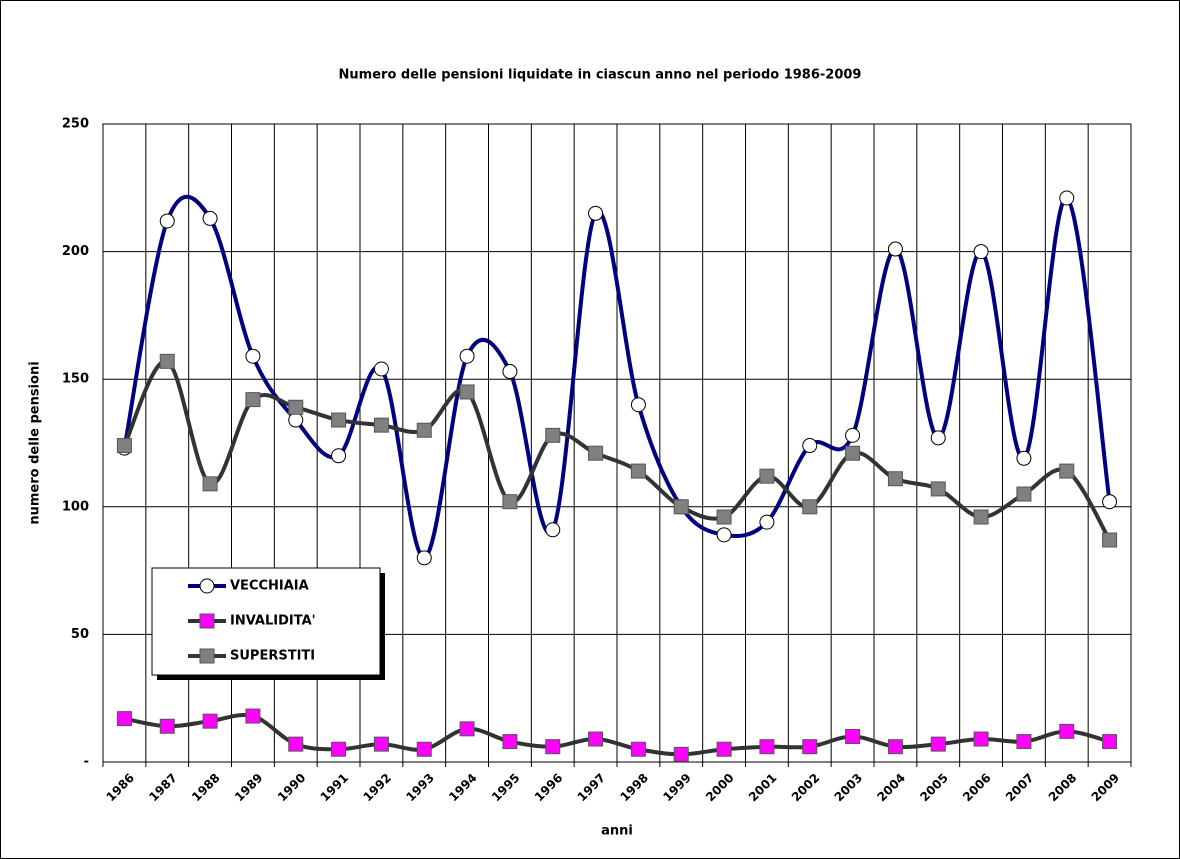 The image size is (1180, 859). I want to click on legend-label: INVALIDITA', so click(273, 621).